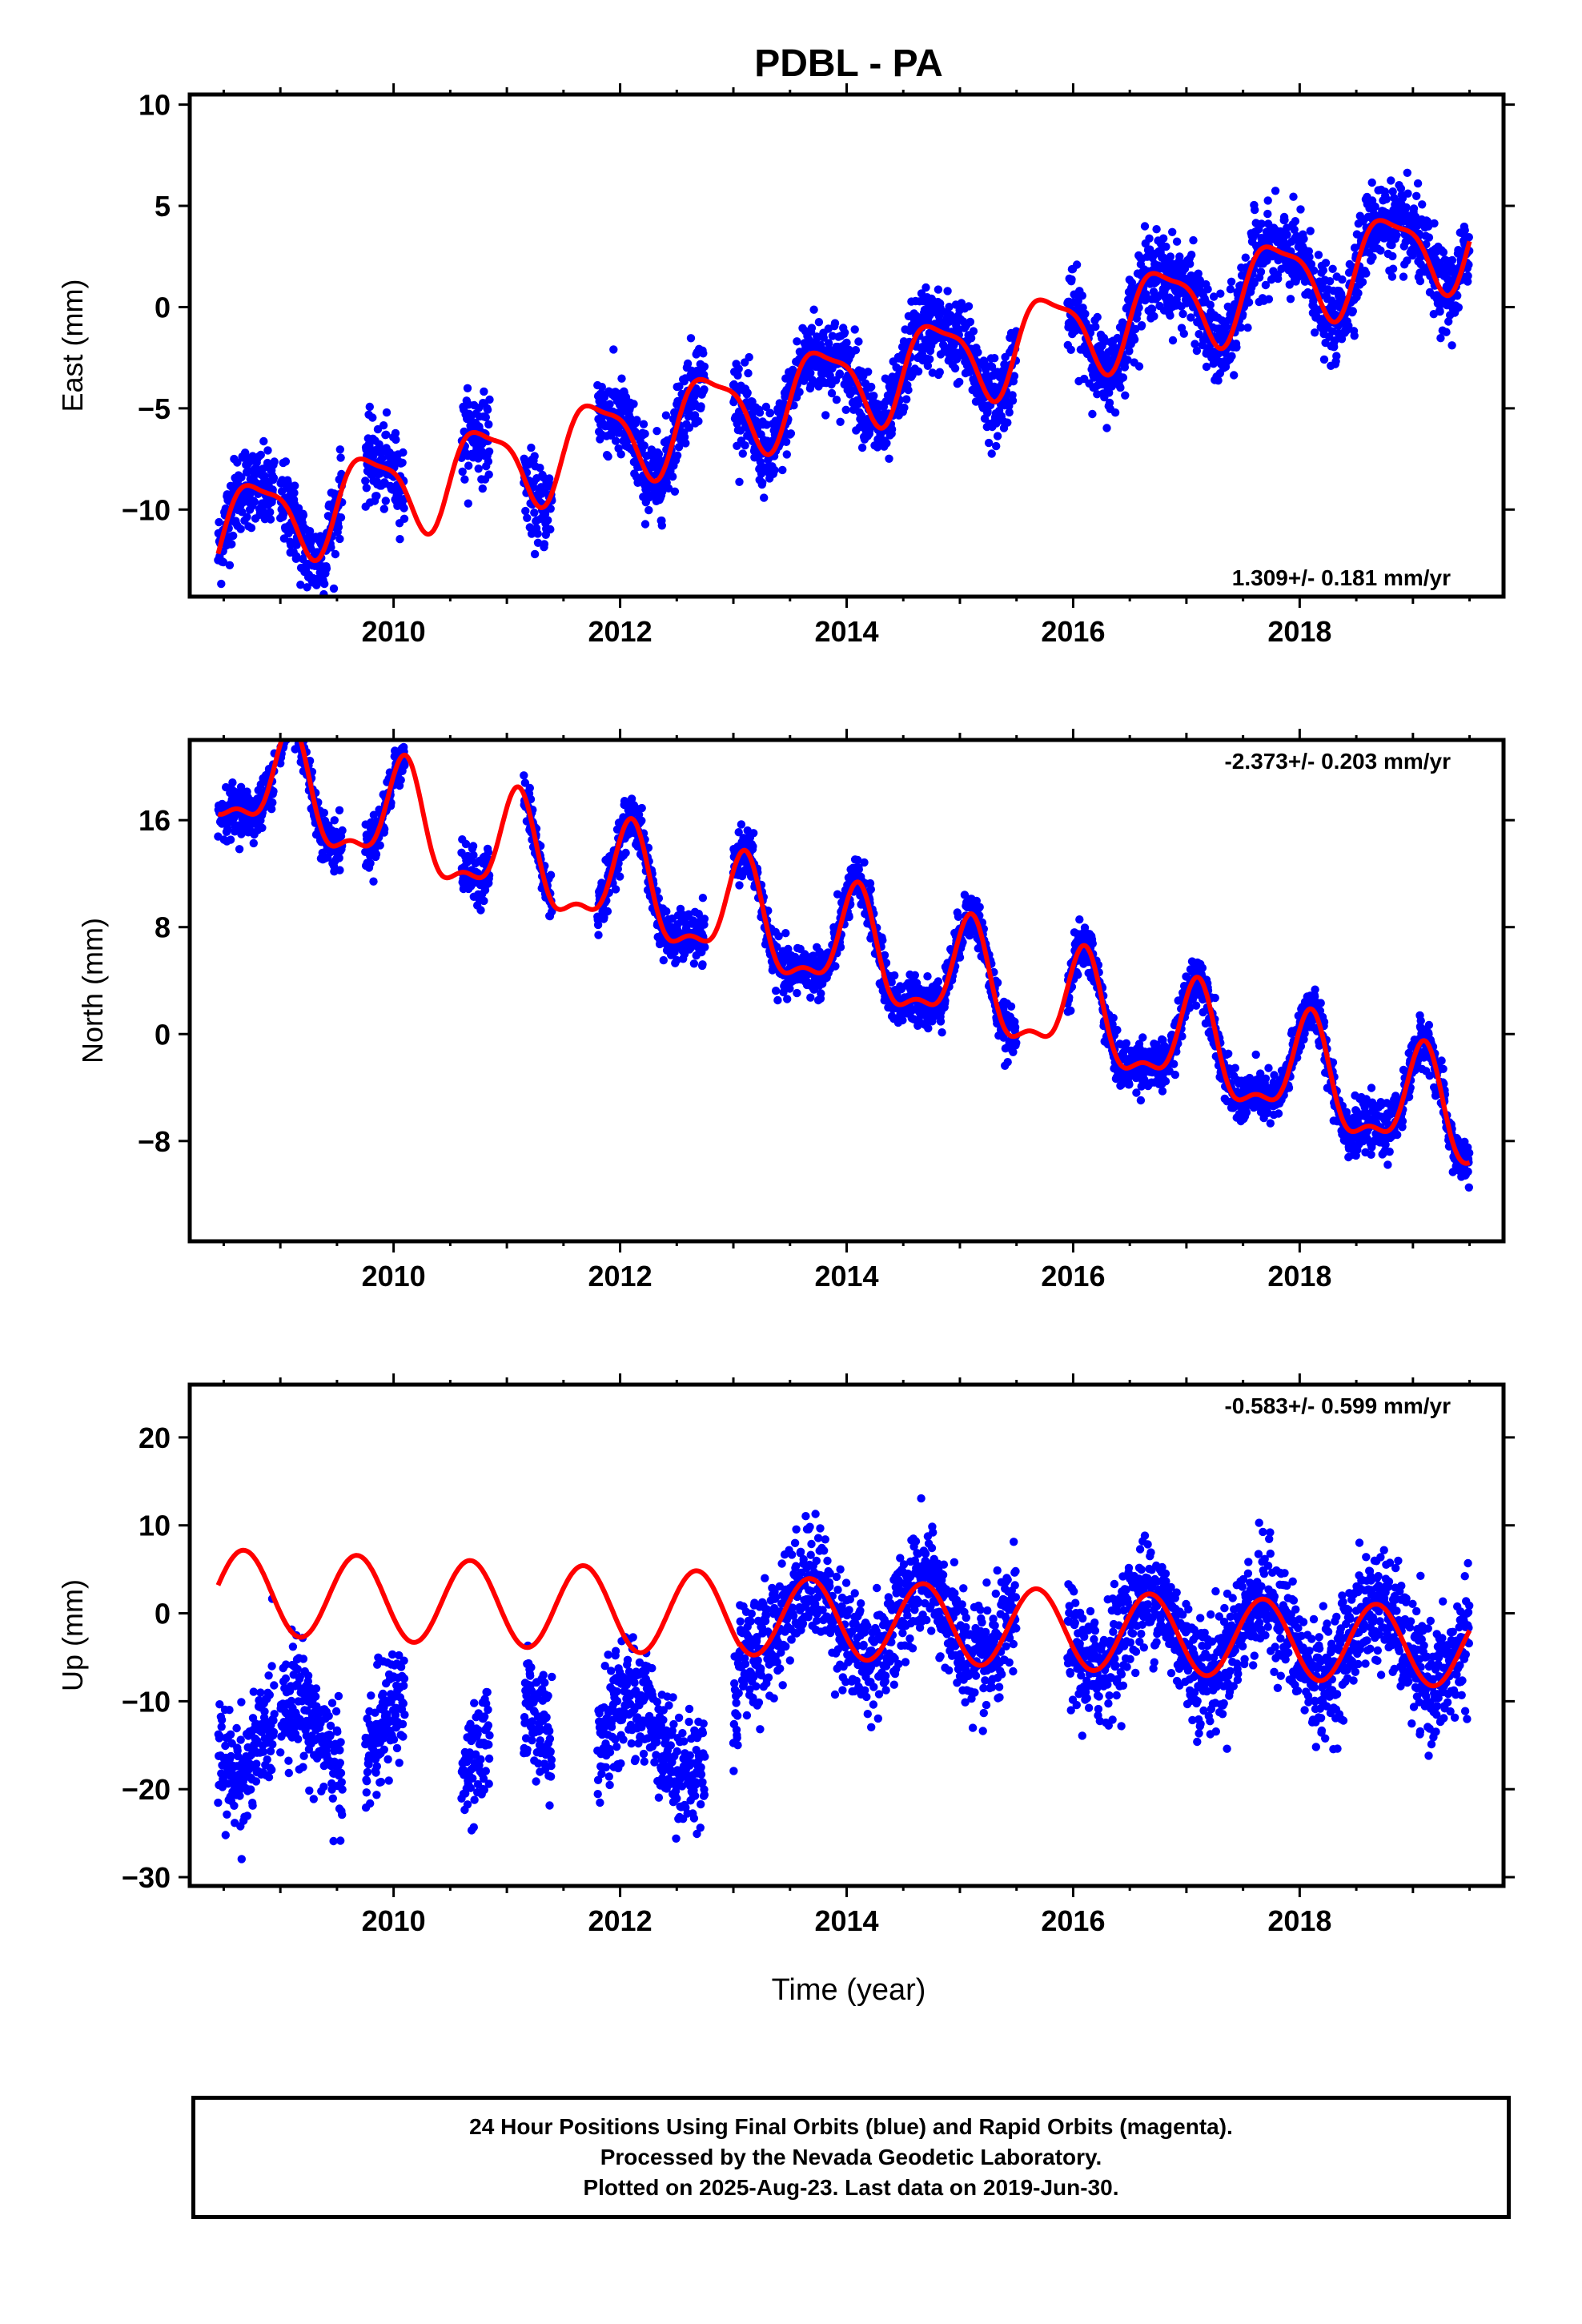 The width and height of the screenshot is (1582, 2324). I want to click on y-axis-label: East (mm), so click(72, 345).